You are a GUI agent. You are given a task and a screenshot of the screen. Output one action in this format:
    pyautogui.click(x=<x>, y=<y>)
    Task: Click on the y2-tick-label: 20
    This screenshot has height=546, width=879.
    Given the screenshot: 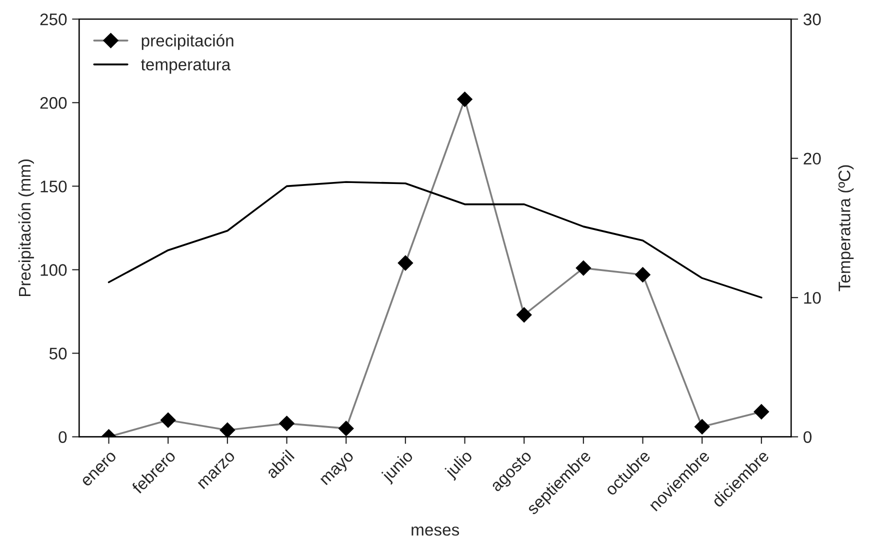 What is the action you would take?
    pyautogui.click(x=812, y=158)
    